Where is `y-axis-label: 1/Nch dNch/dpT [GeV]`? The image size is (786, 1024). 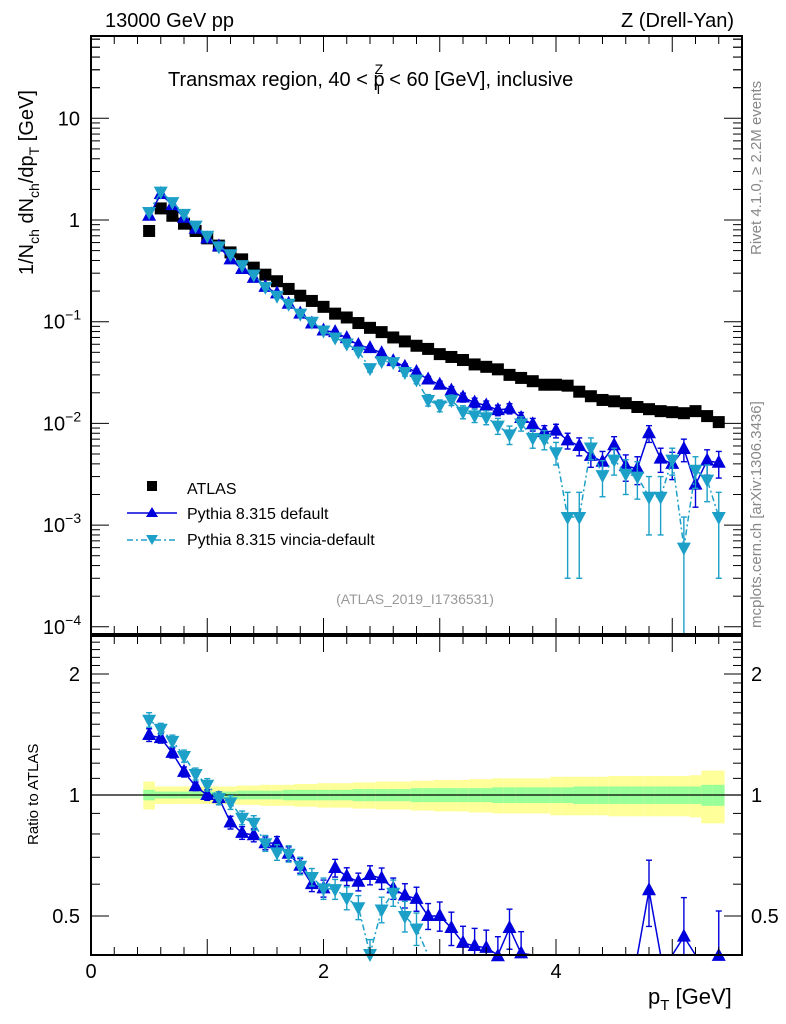
y-axis-label: 1/Nch dNch/dpT [GeV] is located at coordinates (29, 182).